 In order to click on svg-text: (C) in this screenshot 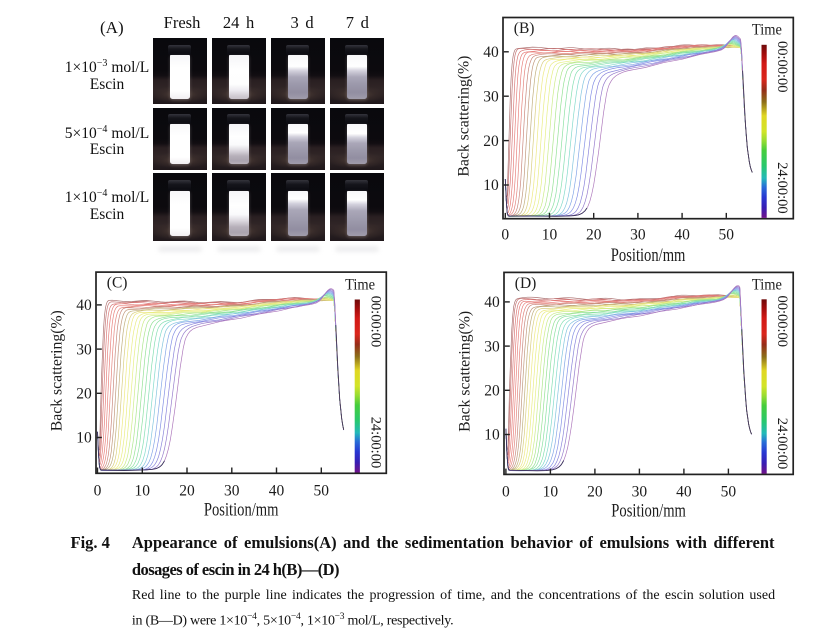, I will do `click(117, 283)`.